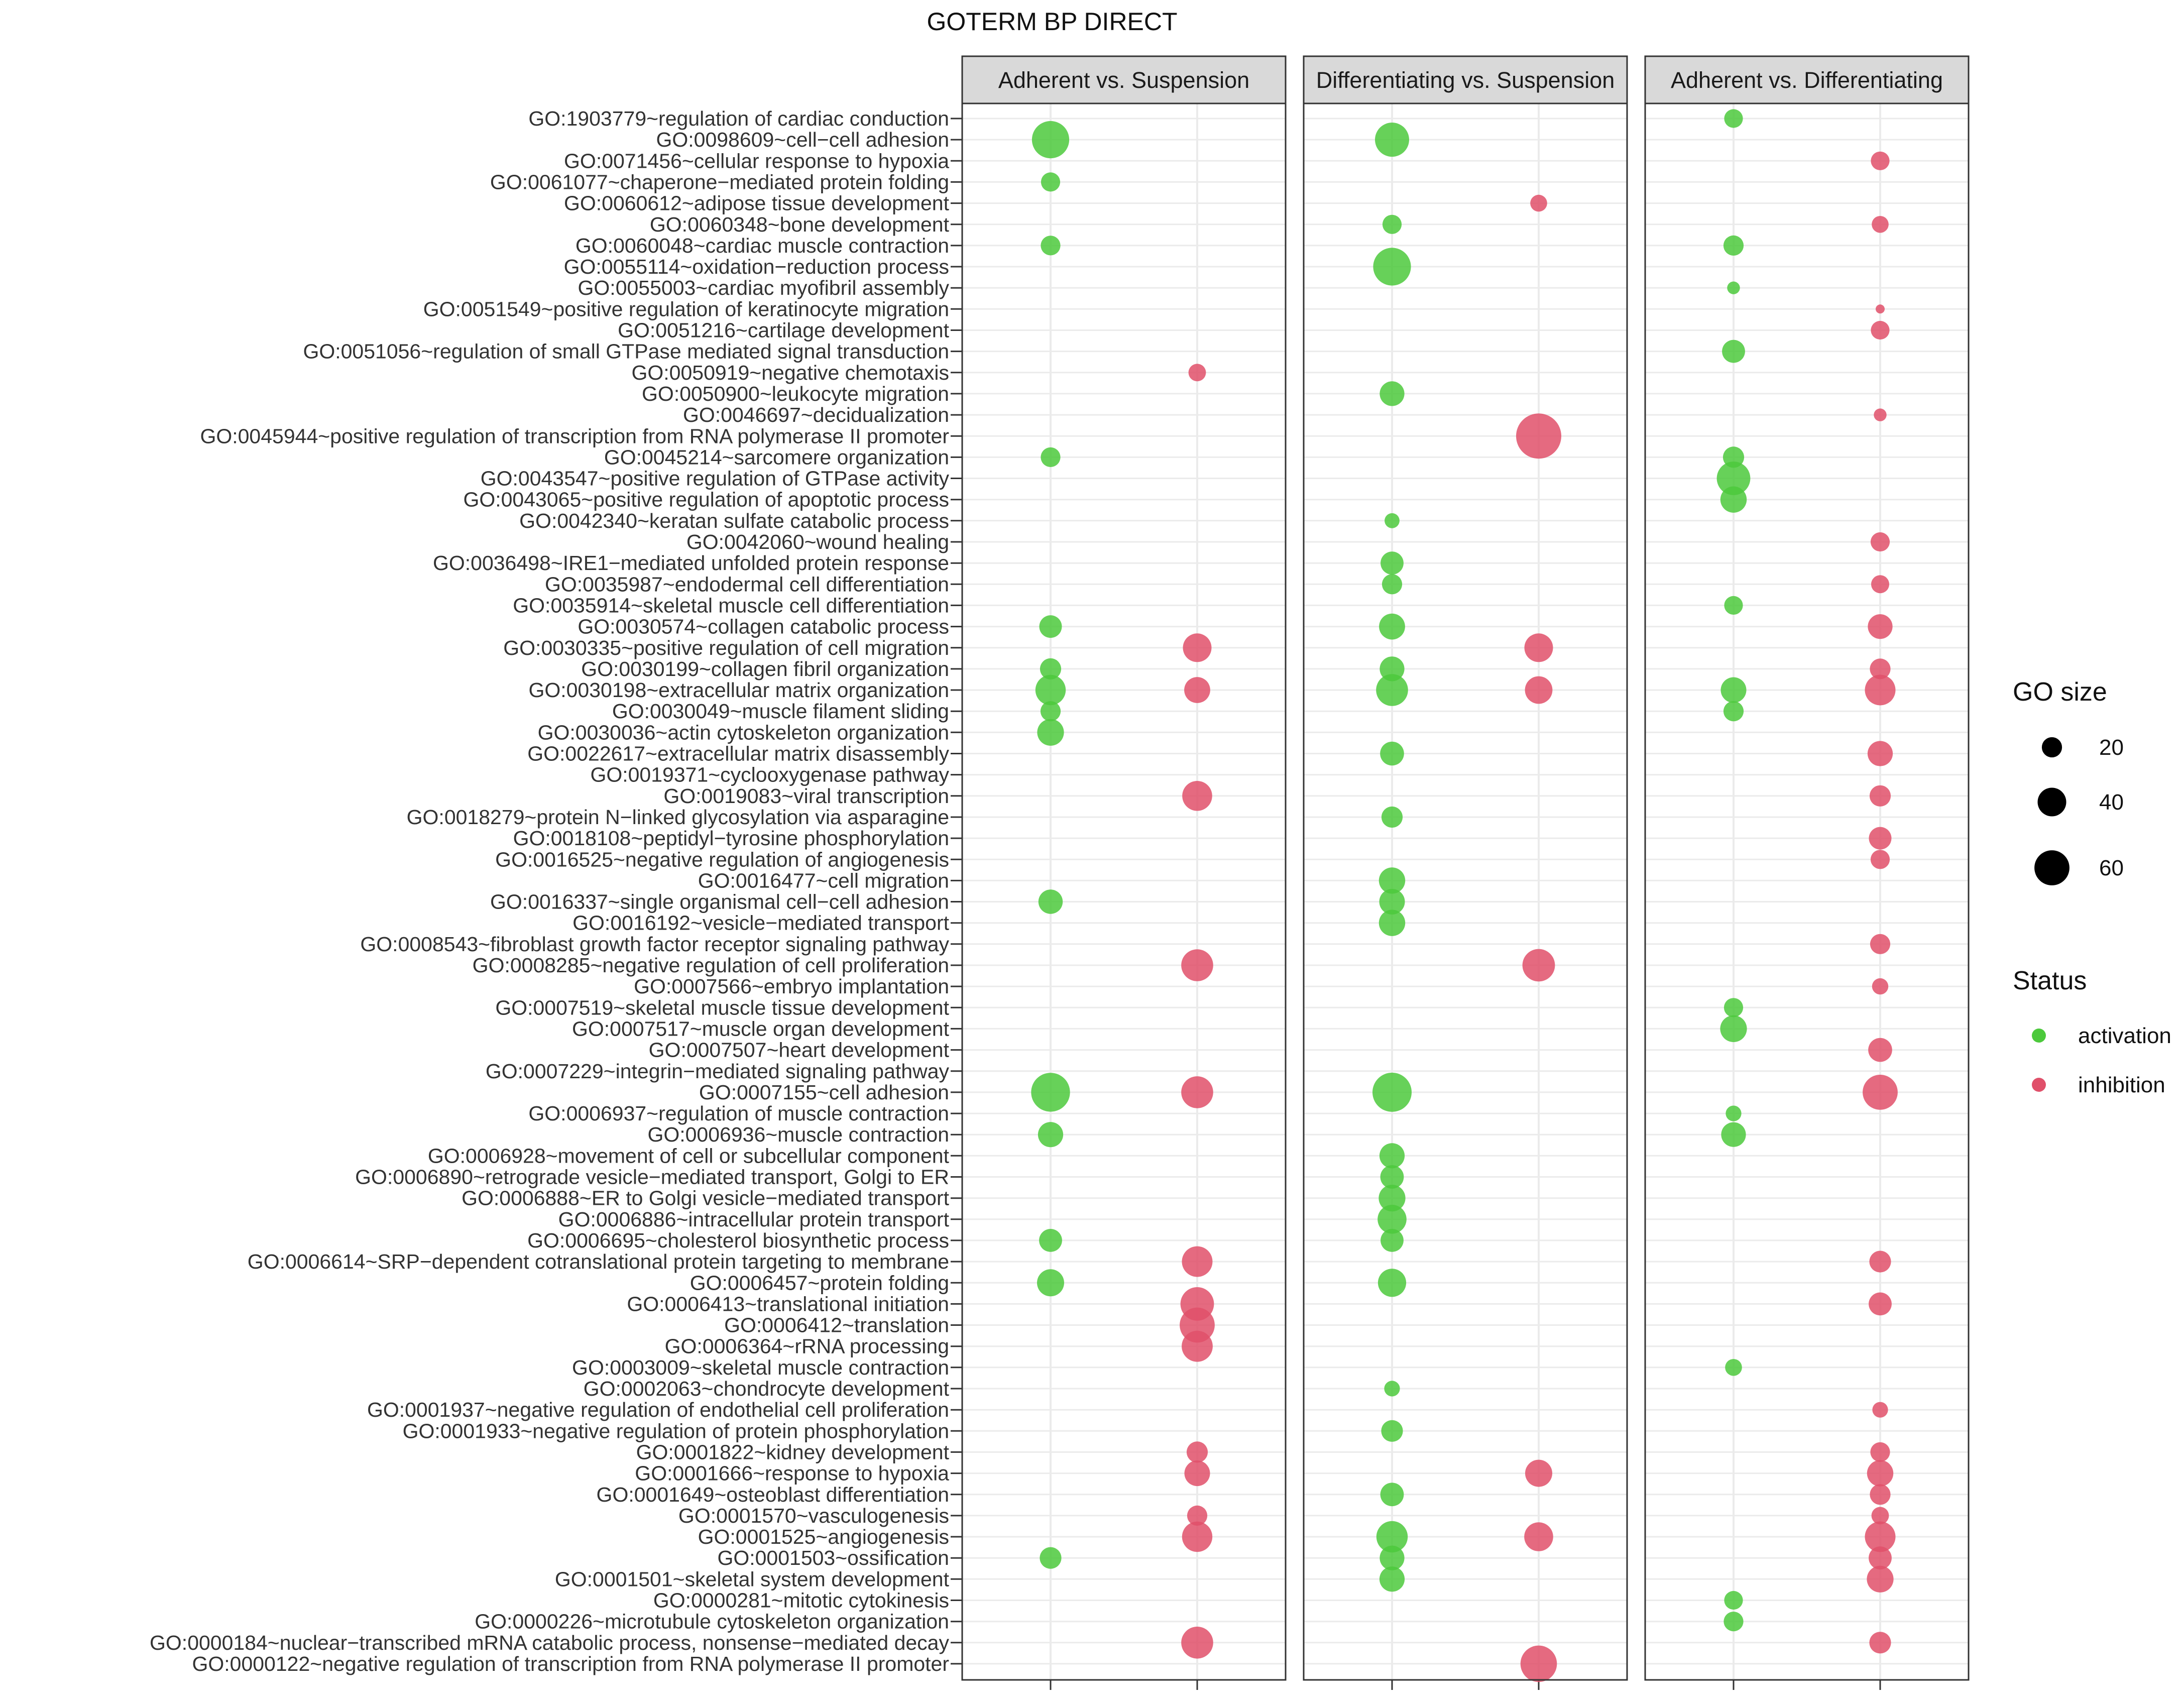 This screenshot has height=1705, width=2184. Describe the element at coordinates (800, 224) in the screenshot. I see `term-label: GO:0060348~bone development` at that location.